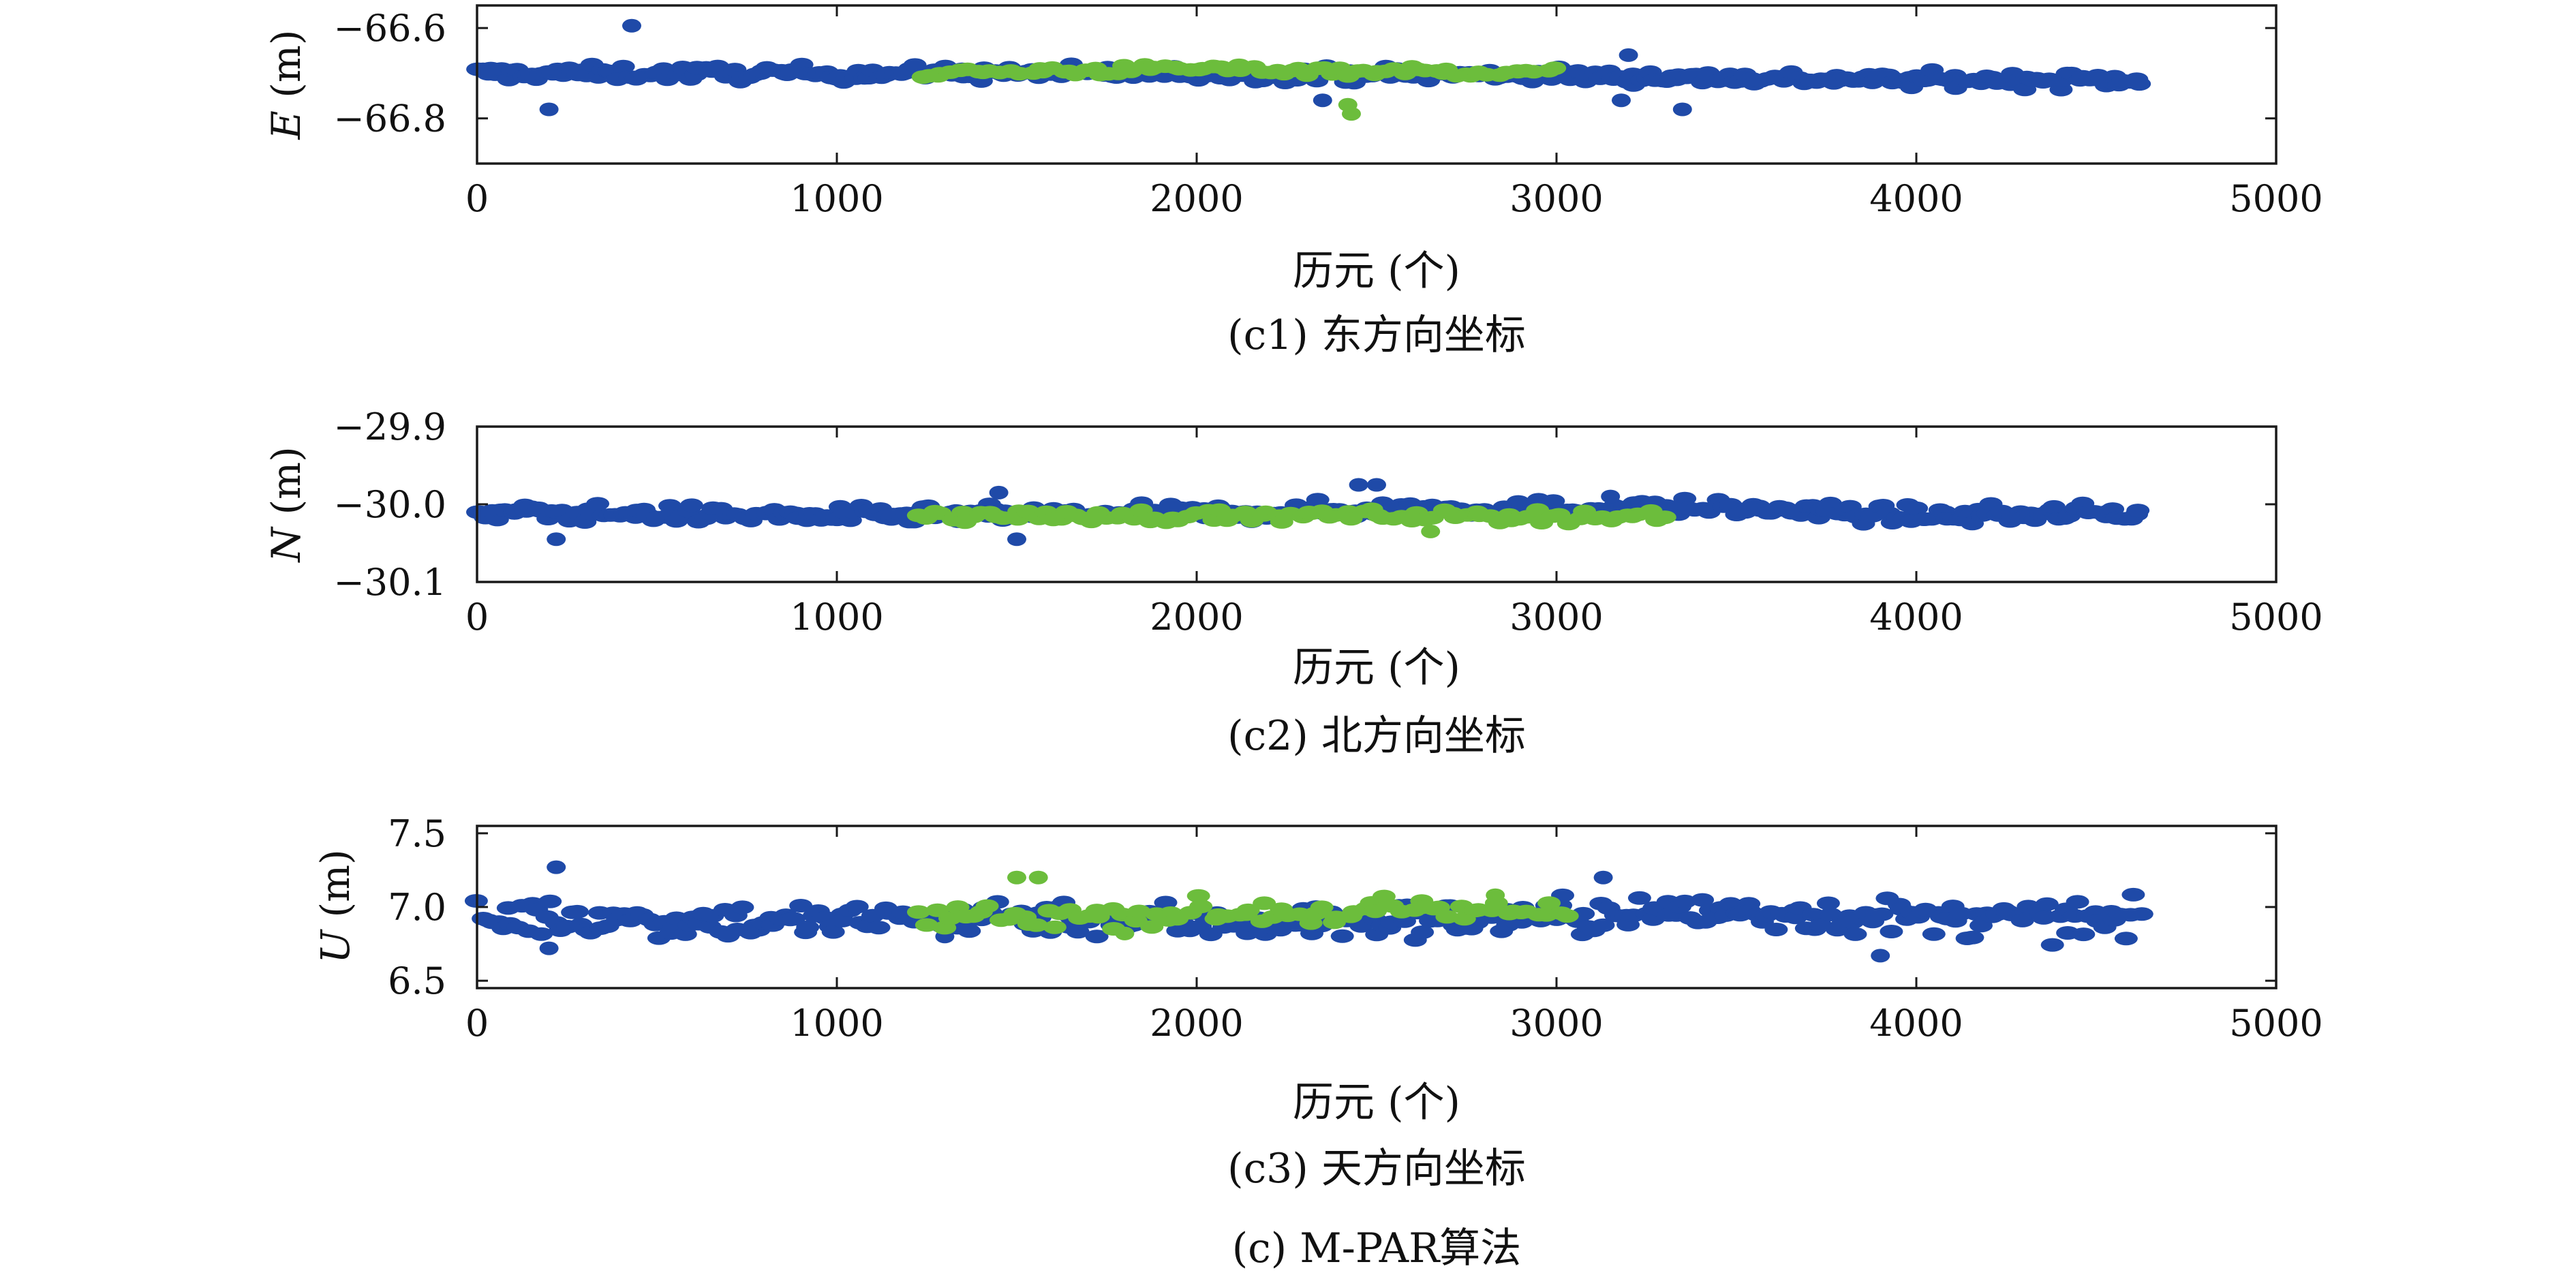  Describe the element at coordinates (836, 618) in the screenshot. I see `panel-c2-xtick-label-1000: 1000` at that location.